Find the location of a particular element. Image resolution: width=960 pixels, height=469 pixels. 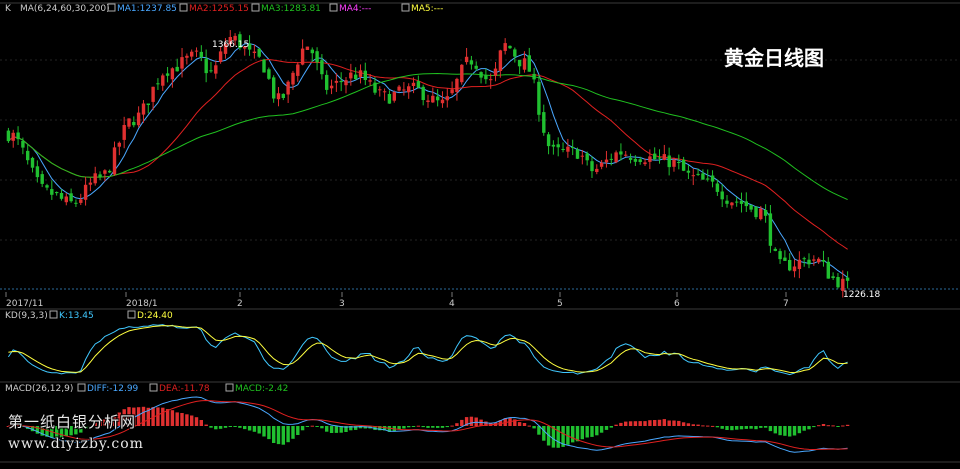

x-tick-label: 5 is located at coordinates (560, 304).